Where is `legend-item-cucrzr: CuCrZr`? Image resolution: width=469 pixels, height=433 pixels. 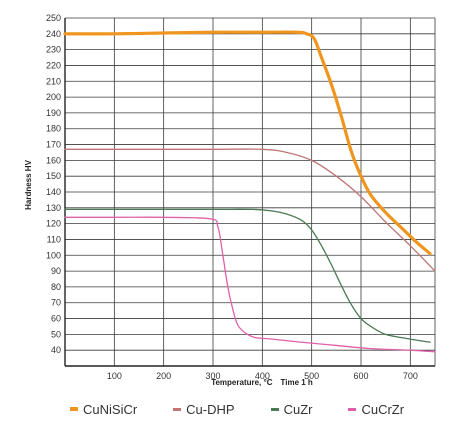 legend-item-cucrzr: CuCrZr is located at coordinates (376, 409).